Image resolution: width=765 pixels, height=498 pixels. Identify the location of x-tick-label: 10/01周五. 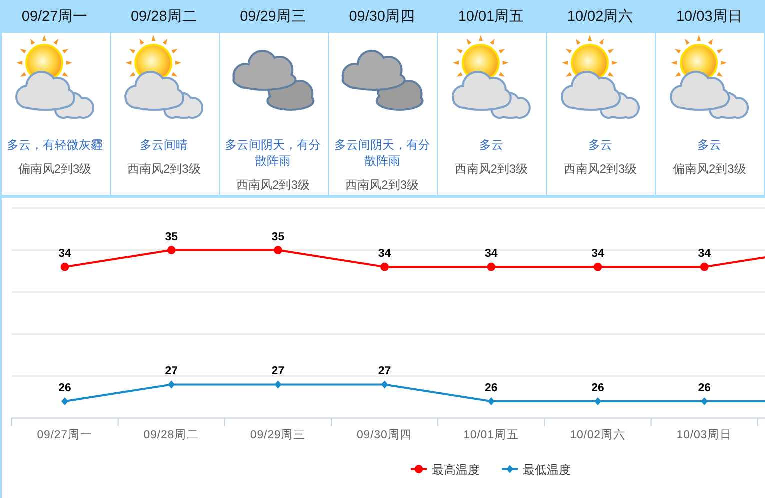
(492, 435).